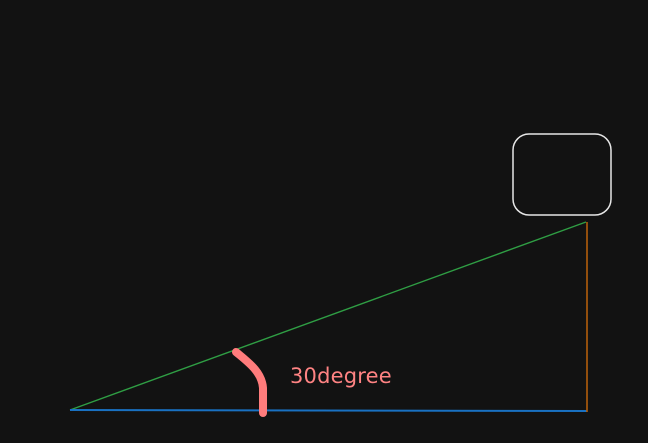 This screenshot has width=648, height=443. I want to click on angle-arc, so click(249, 382).